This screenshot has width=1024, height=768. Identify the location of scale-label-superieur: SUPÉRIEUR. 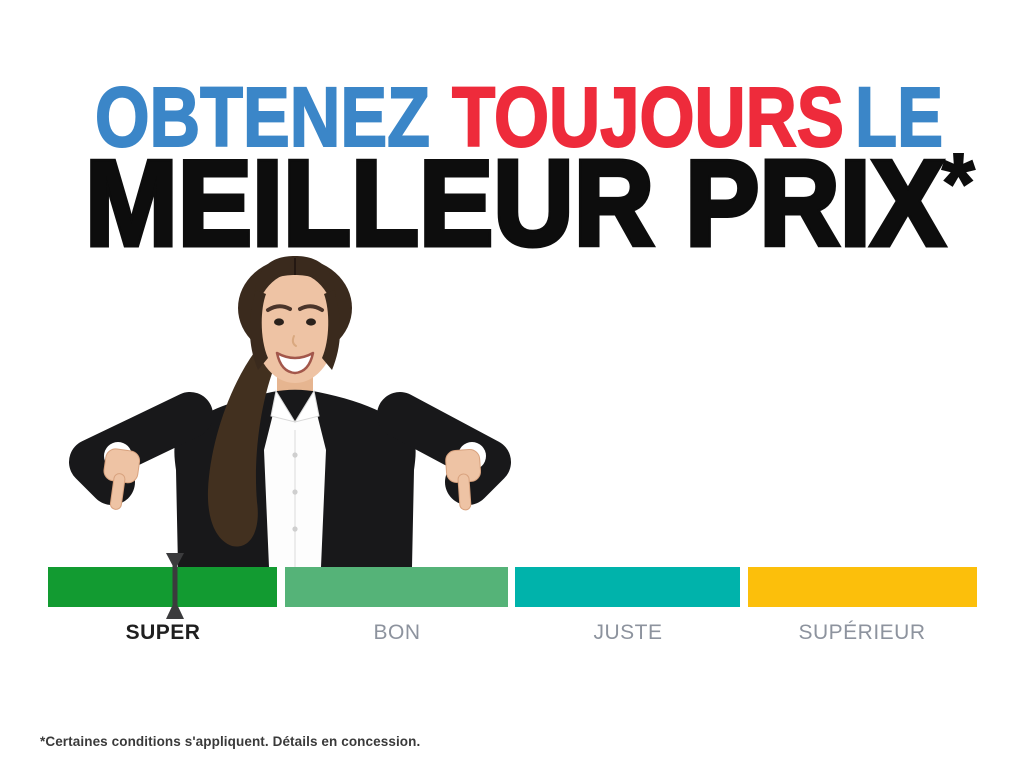
(862, 632).